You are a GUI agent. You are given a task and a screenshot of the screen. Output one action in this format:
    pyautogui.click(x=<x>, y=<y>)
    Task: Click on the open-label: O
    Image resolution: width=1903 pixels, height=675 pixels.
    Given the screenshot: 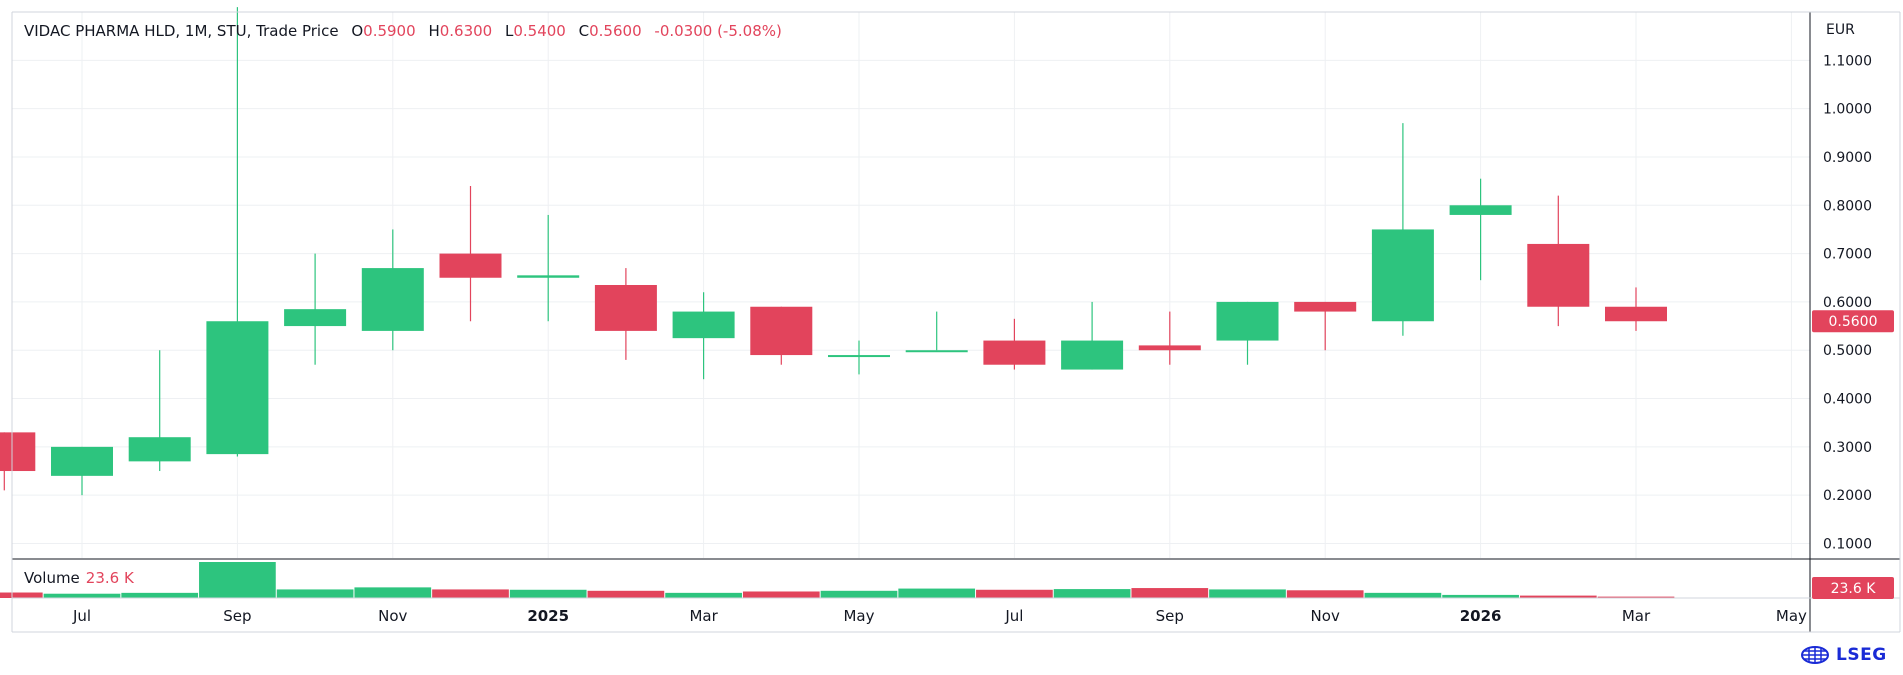 What is the action you would take?
    pyautogui.click(x=357, y=31)
    